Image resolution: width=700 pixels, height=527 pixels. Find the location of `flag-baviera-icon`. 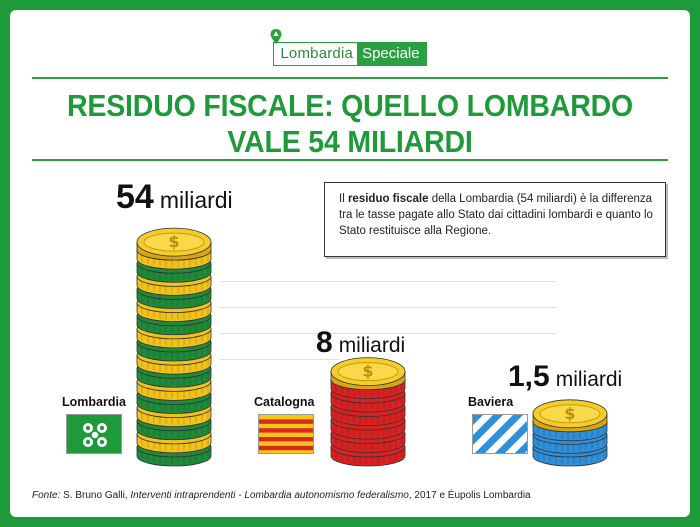

flag-baviera-icon is located at coordinates (500, 434).